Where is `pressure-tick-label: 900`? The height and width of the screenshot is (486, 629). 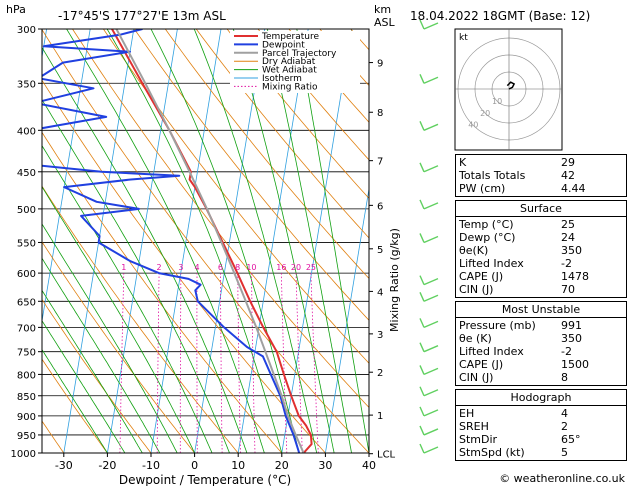 pressure-tick-label: 900 is located at coordinates (26, 417).